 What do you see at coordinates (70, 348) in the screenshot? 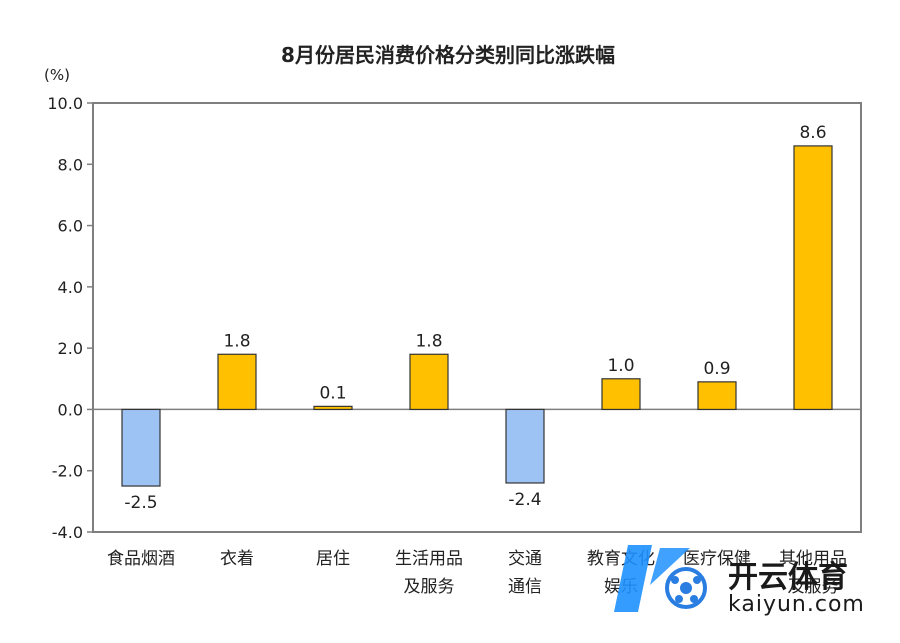
I see `y-tick-label: 2.0` at bounding box center [70, 348].